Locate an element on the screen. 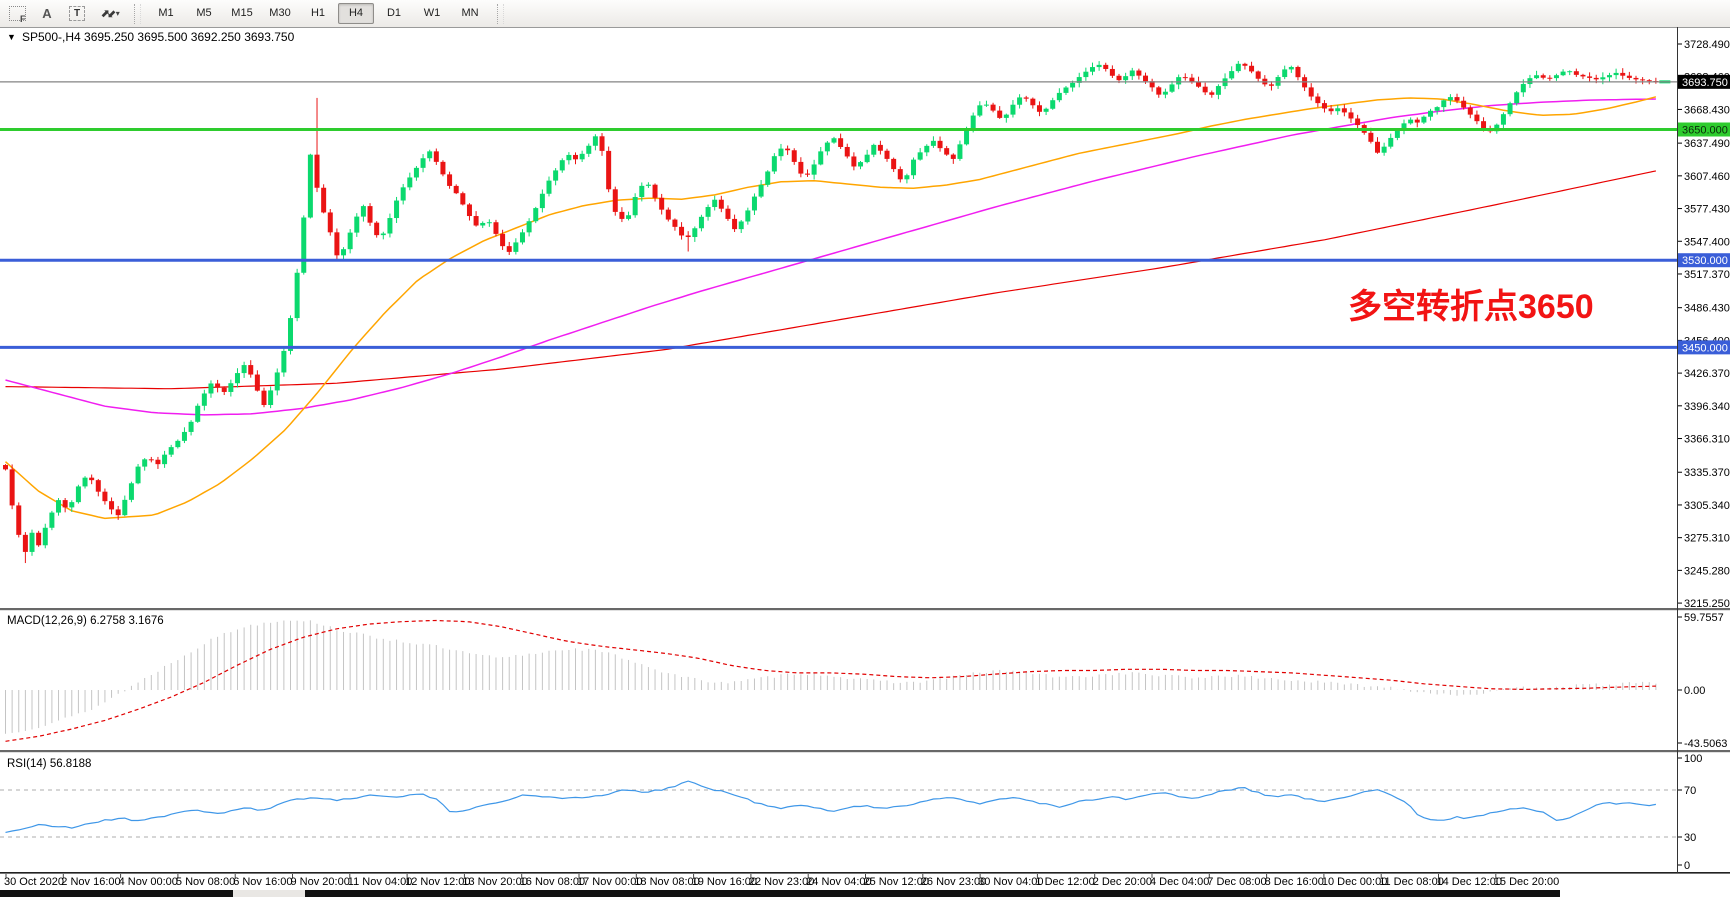  price-axis-label: 3305.340 is located at coordinates (1707, 506).